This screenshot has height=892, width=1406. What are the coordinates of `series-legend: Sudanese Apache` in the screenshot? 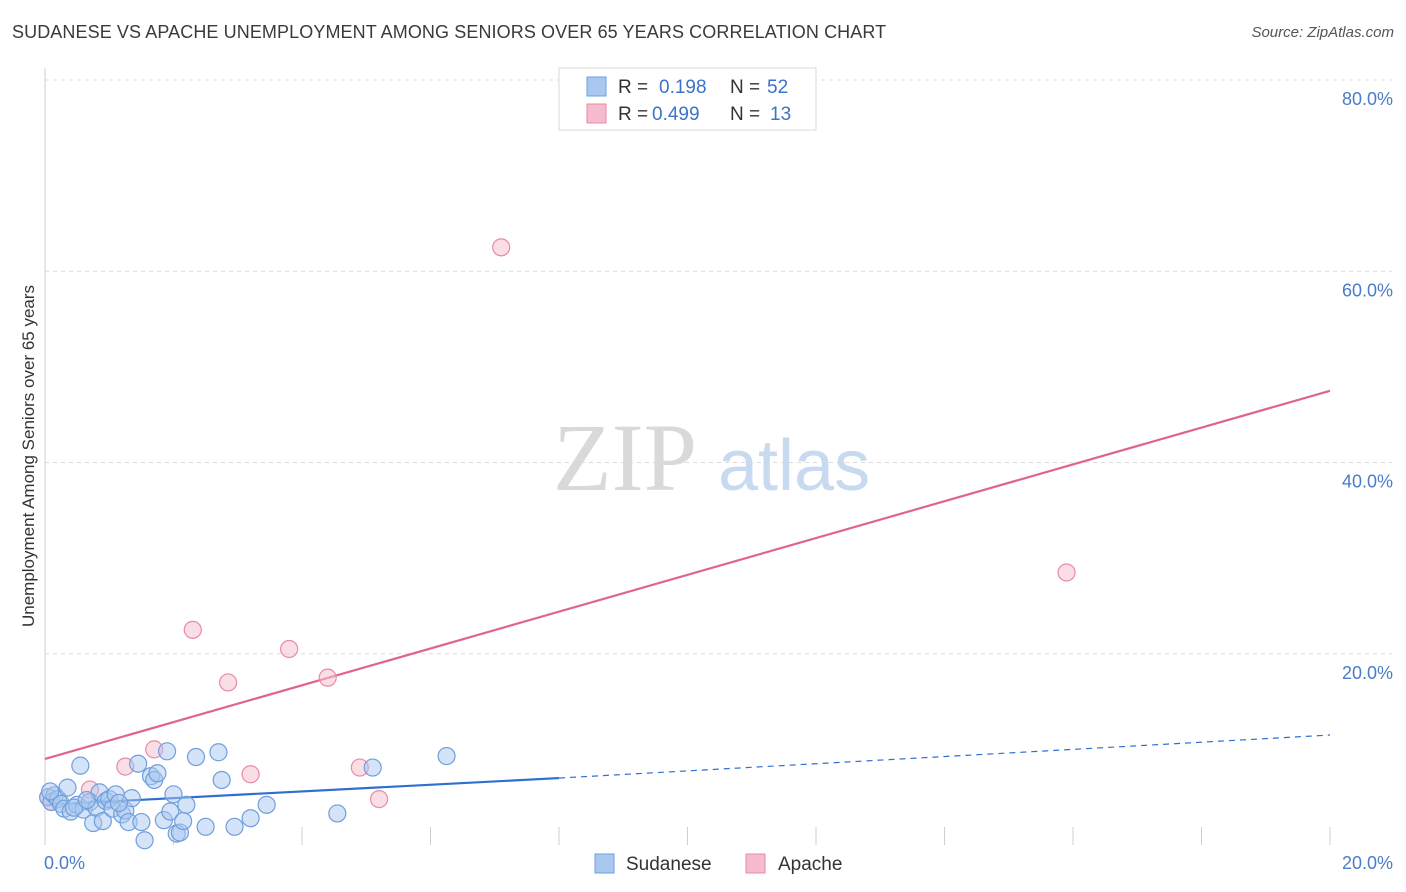 It's located at (718, 864).